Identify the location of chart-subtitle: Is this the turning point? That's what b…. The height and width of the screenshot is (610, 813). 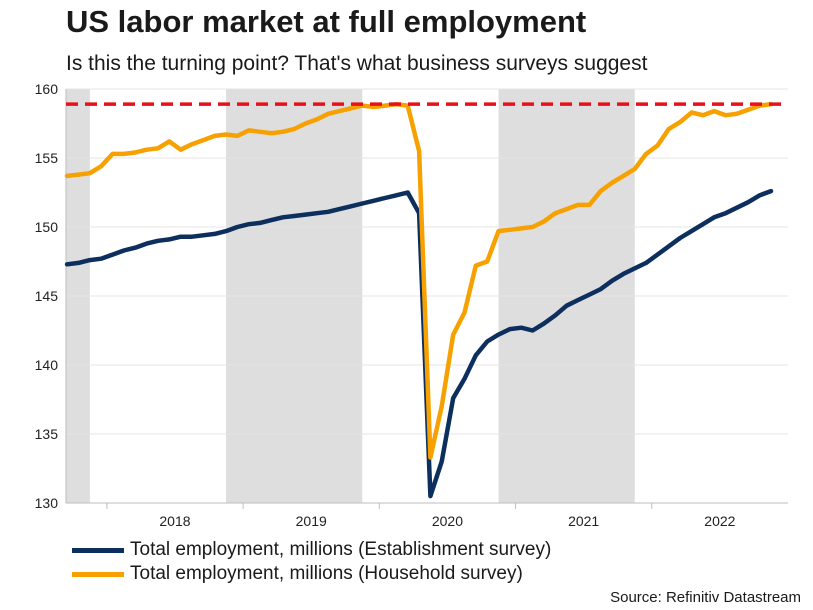
(357, 63).